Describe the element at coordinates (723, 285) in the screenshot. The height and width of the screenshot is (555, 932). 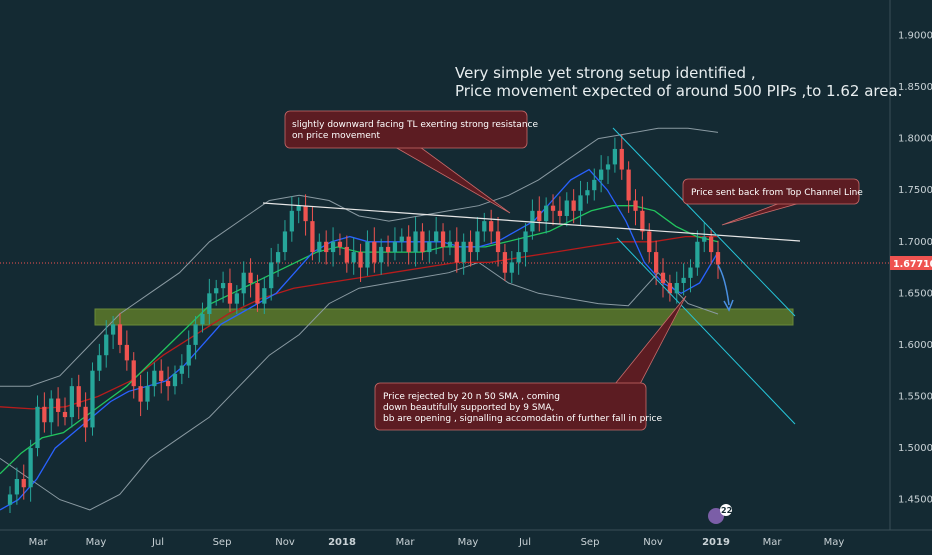
I see `projection-arrow` at that location.